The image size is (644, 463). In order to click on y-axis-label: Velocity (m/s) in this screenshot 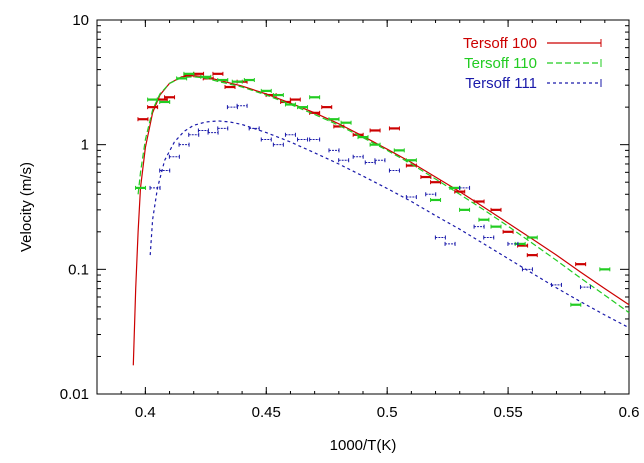, I will do `click(26, 207)`.